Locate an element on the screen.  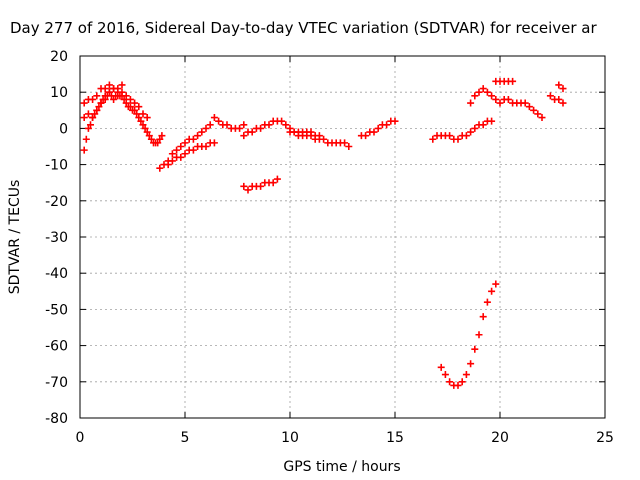
series-arc12 is located at coordinates (506, 103).